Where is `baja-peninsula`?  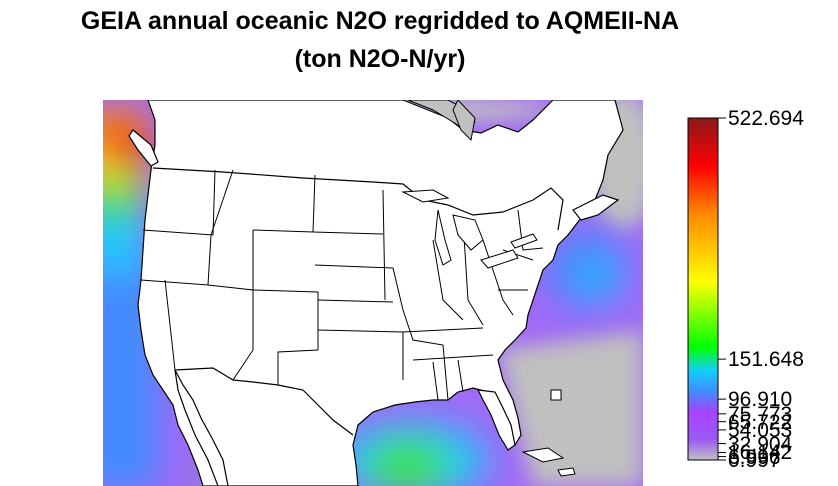
baja-peninsula is located at coordinates (201, 427).